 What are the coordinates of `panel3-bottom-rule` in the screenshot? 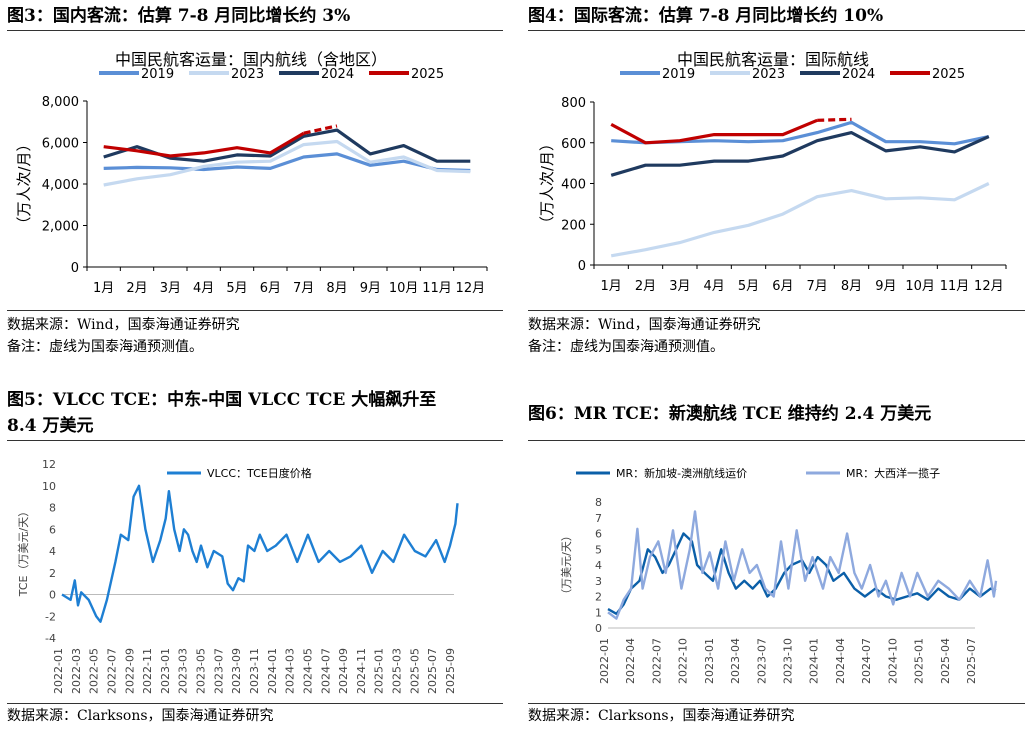 It's located at (255, 310).